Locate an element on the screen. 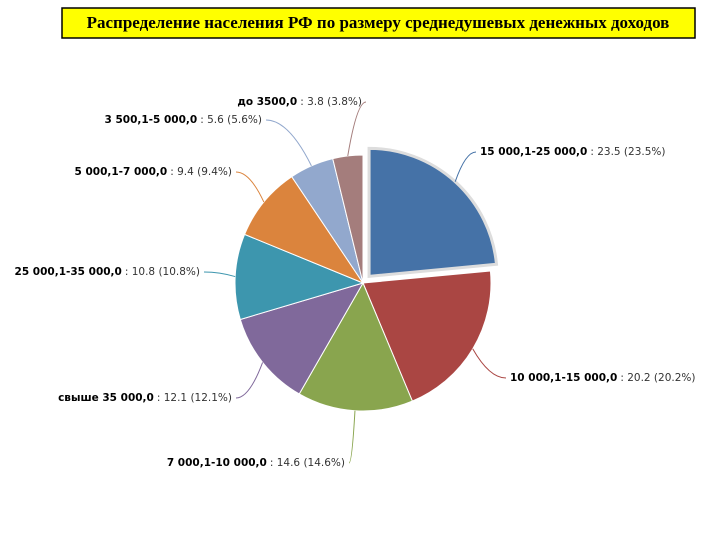 The height and width of the screenshot is (540, 720). slice-label: до 3500,0: 3.8 (3.8%) is located at coordinates (299, 102).